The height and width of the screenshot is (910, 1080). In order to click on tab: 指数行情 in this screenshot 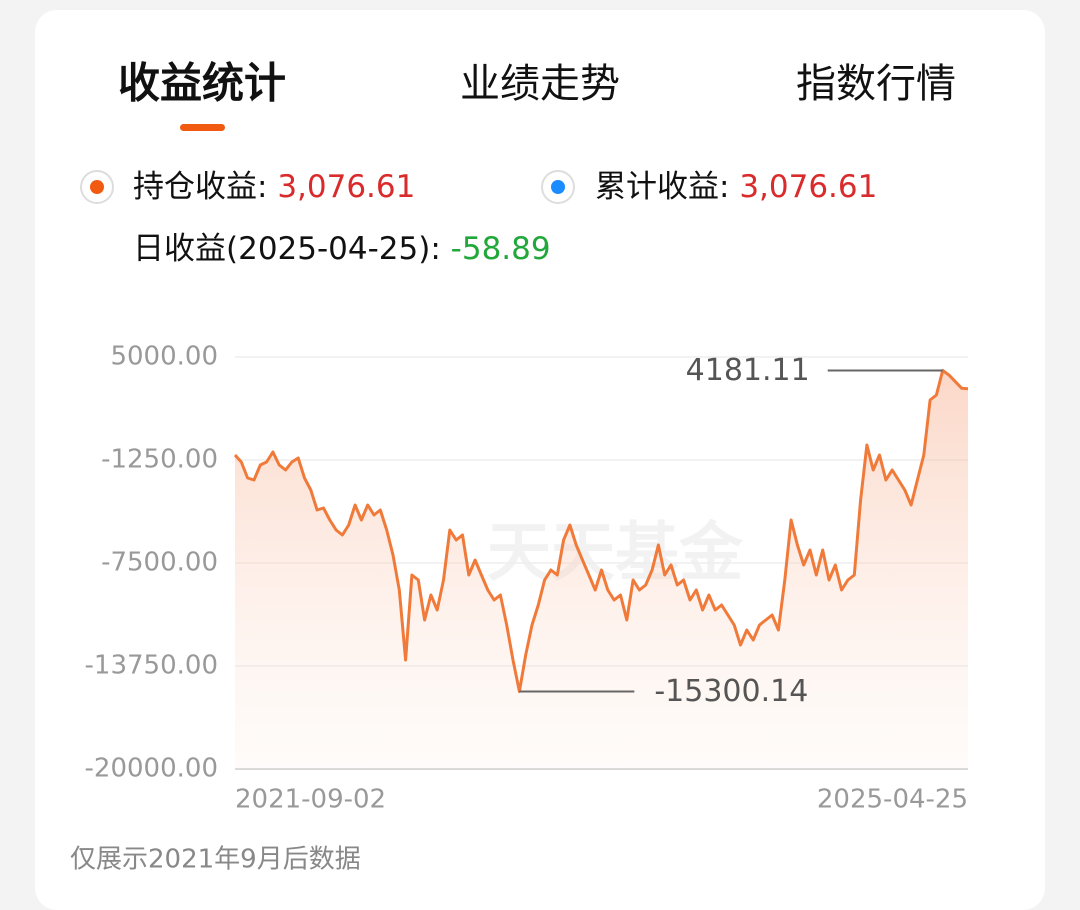, I will do `click(876, 84)`.